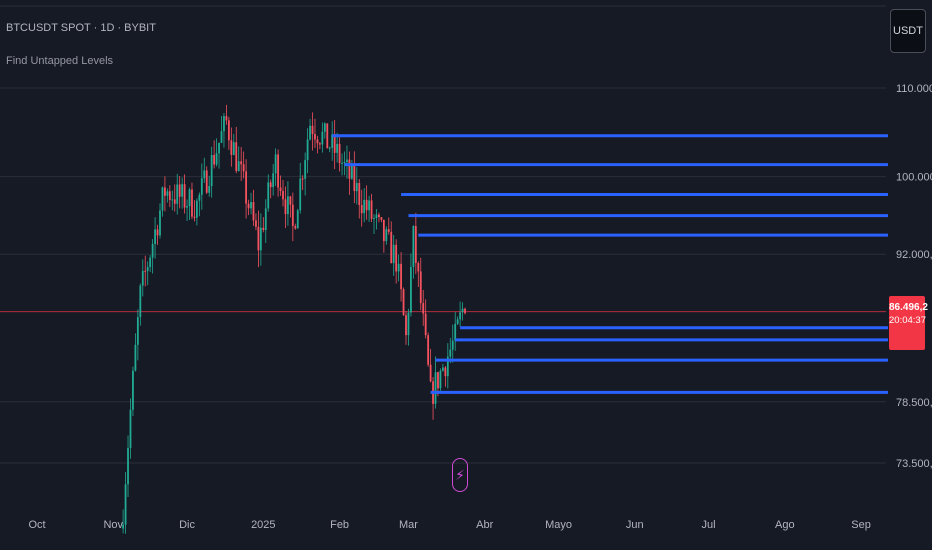 The width and height of the screenshot is (932, 550). Describe the element at coordinates (914, 178) in the screenshot. I see `y-tick-label: 100.000,0` at that location.